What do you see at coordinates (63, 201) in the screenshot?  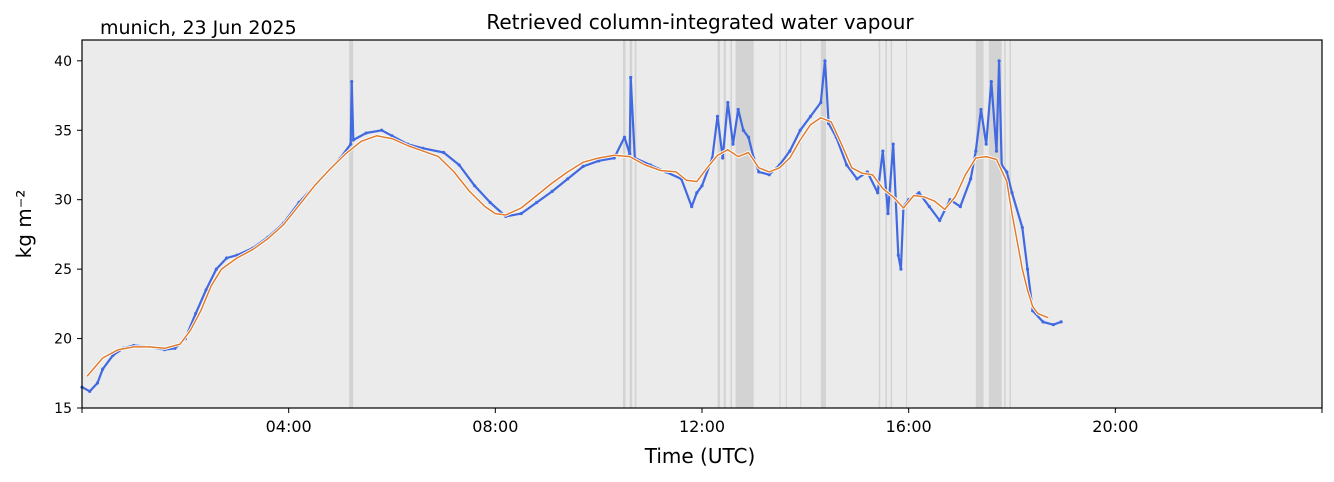 I see `y-tick-label: 30` at bounding box center [63, 201].